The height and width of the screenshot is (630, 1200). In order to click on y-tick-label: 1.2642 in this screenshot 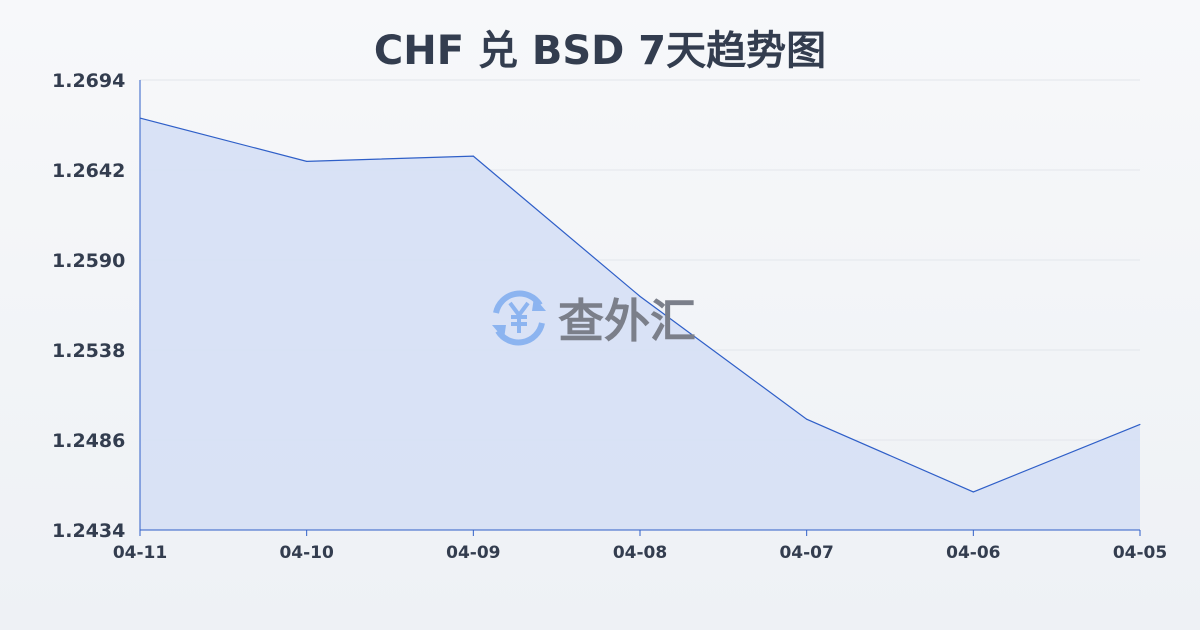, I will do `click(88, 171)`.